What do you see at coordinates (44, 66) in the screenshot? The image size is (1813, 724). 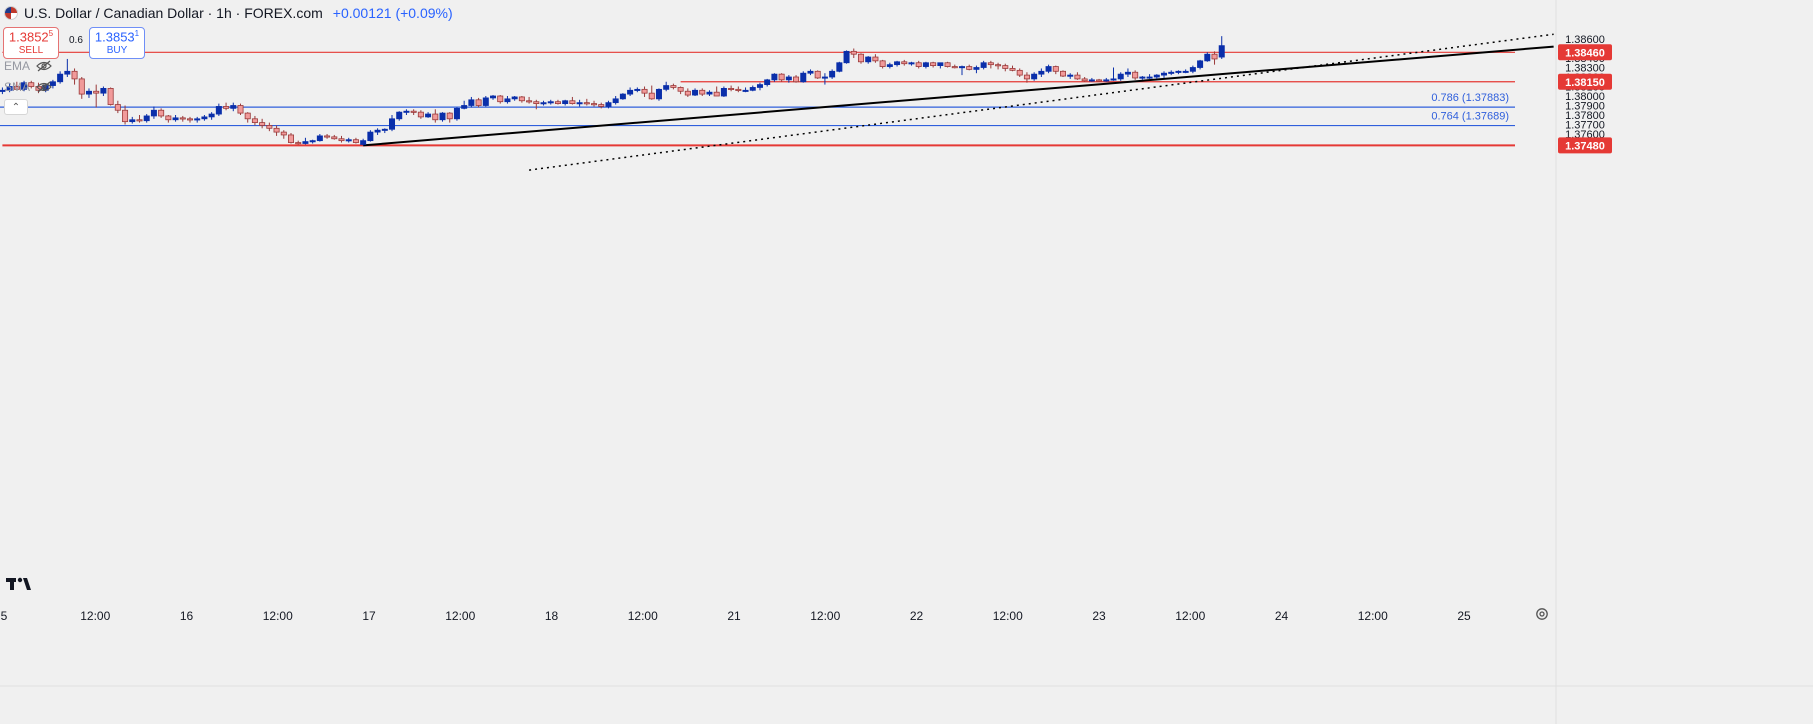 I see `eye-off-icon` at bounding box center [44, 66].